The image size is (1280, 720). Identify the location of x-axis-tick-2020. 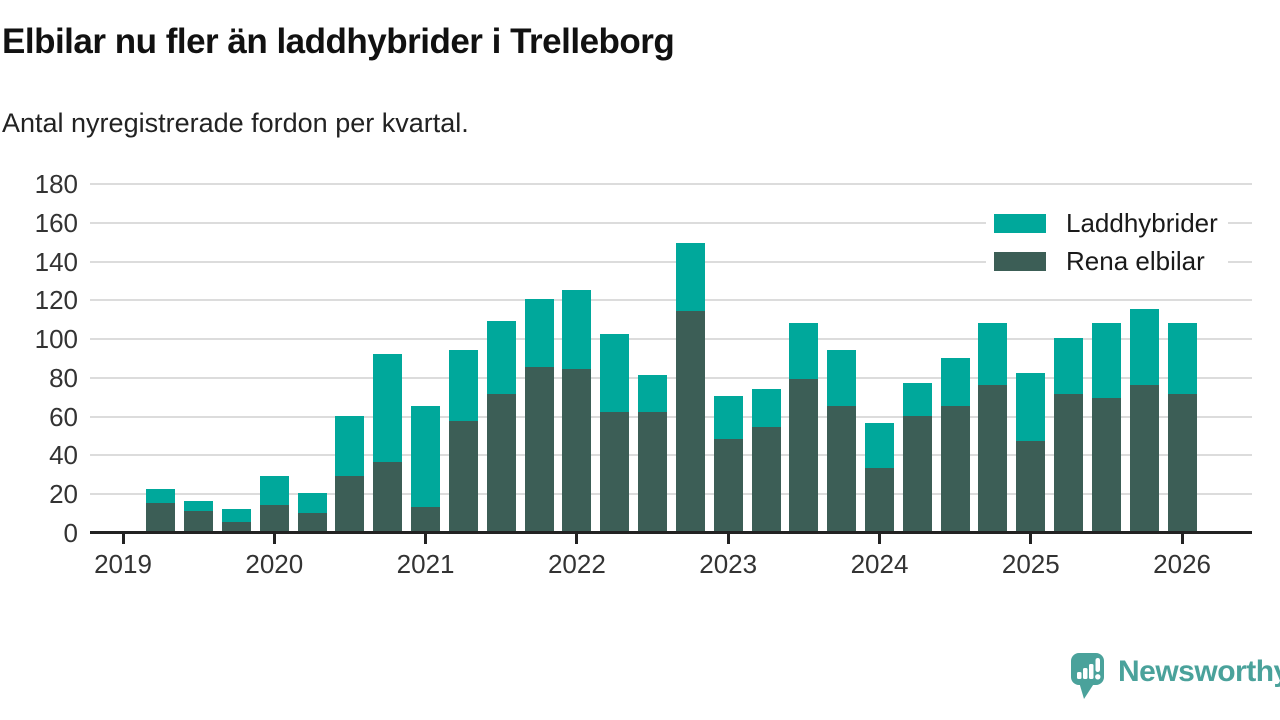
(274, 539).